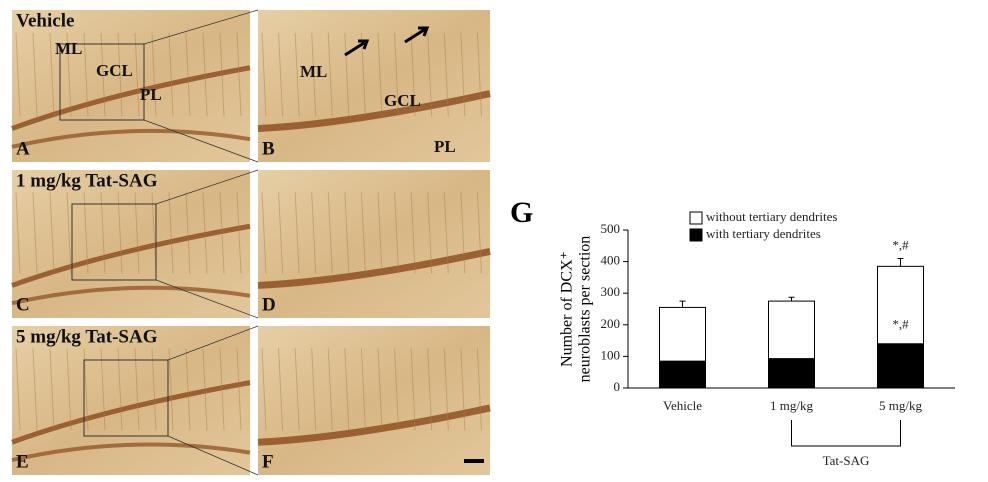  I want to click on panel-title: Vehicle, so click(45, 20).